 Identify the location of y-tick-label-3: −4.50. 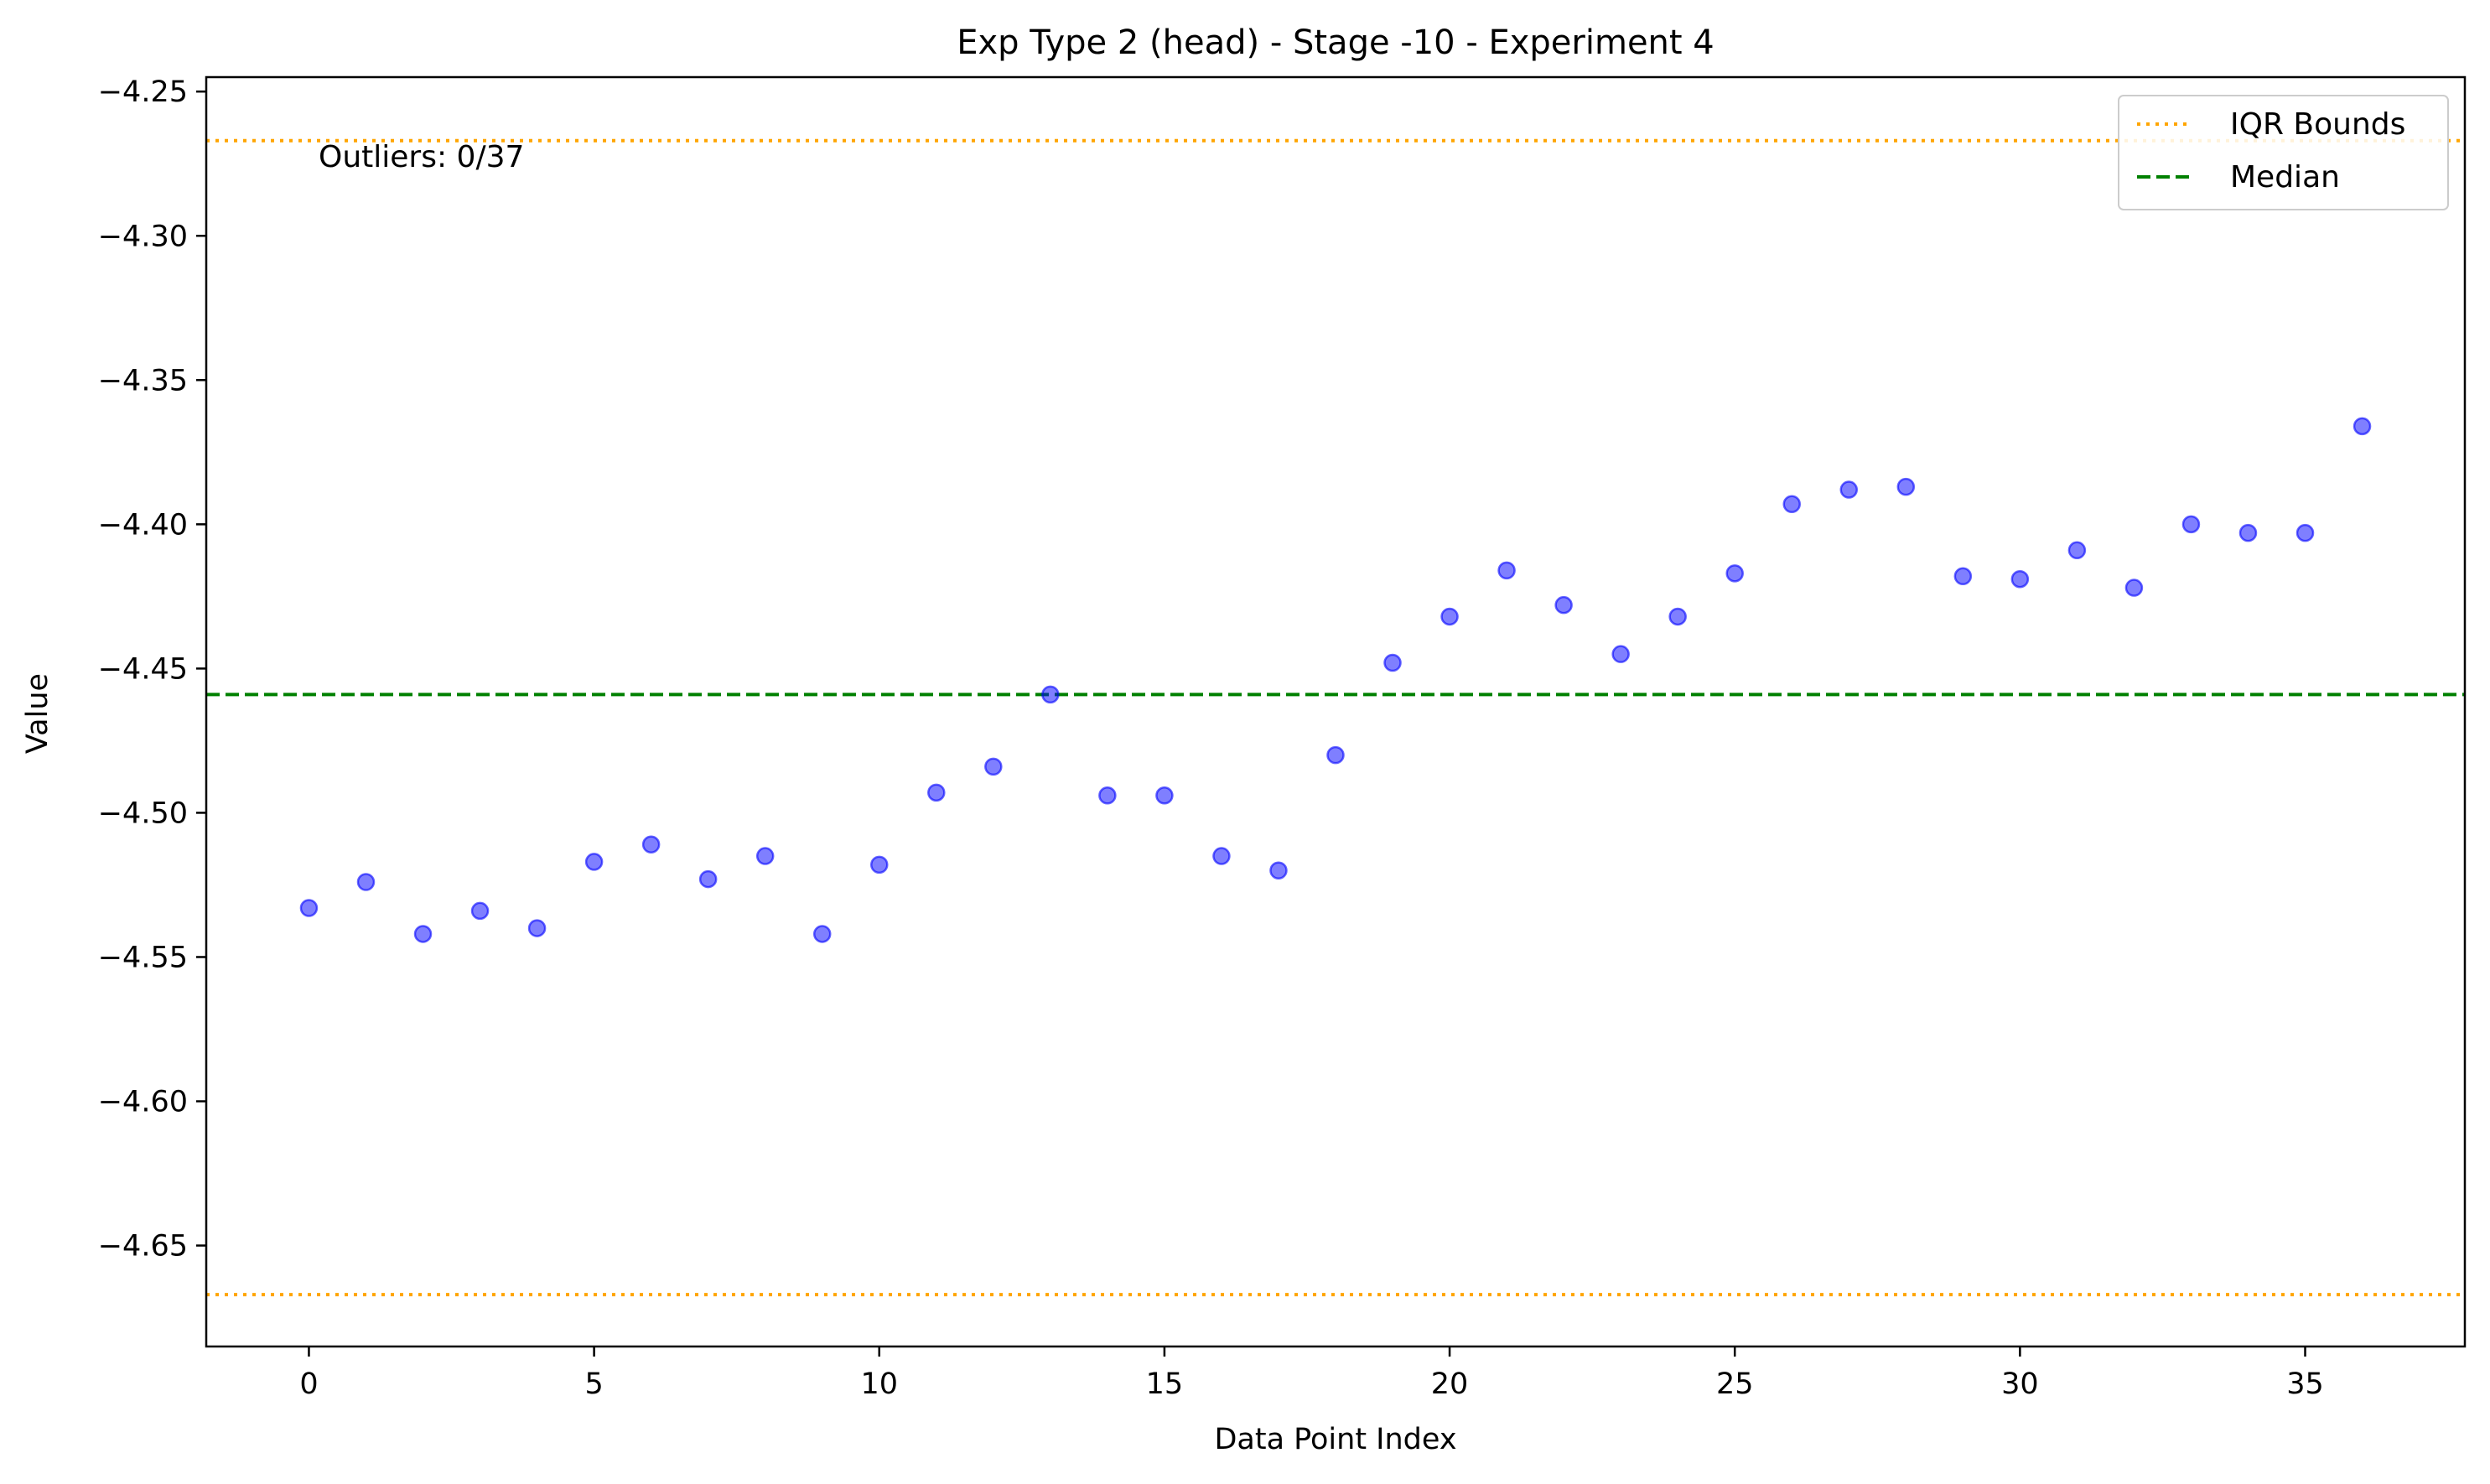
(143, 813).